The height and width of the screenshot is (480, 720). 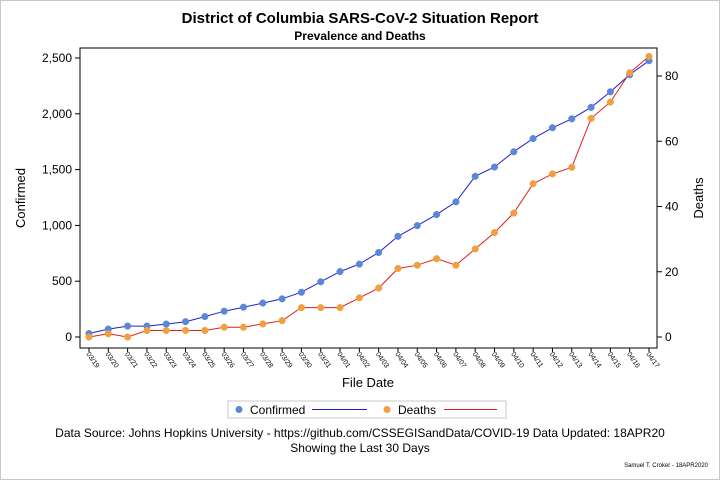 I want to click on x-tick-label: 03/31, so click(x=324, y=360).